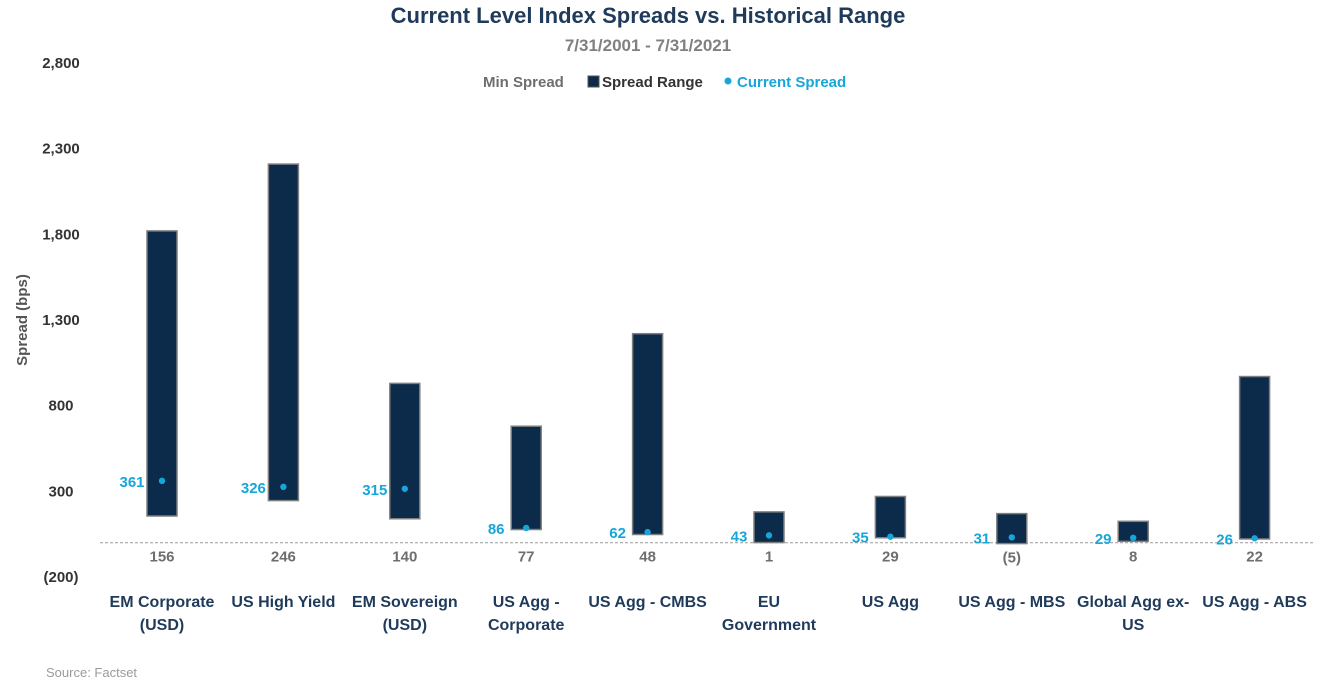  Describe the element at coordinates (1254, 602) in the screenshot. I see `category-label: US Agg - ABS` at that location.